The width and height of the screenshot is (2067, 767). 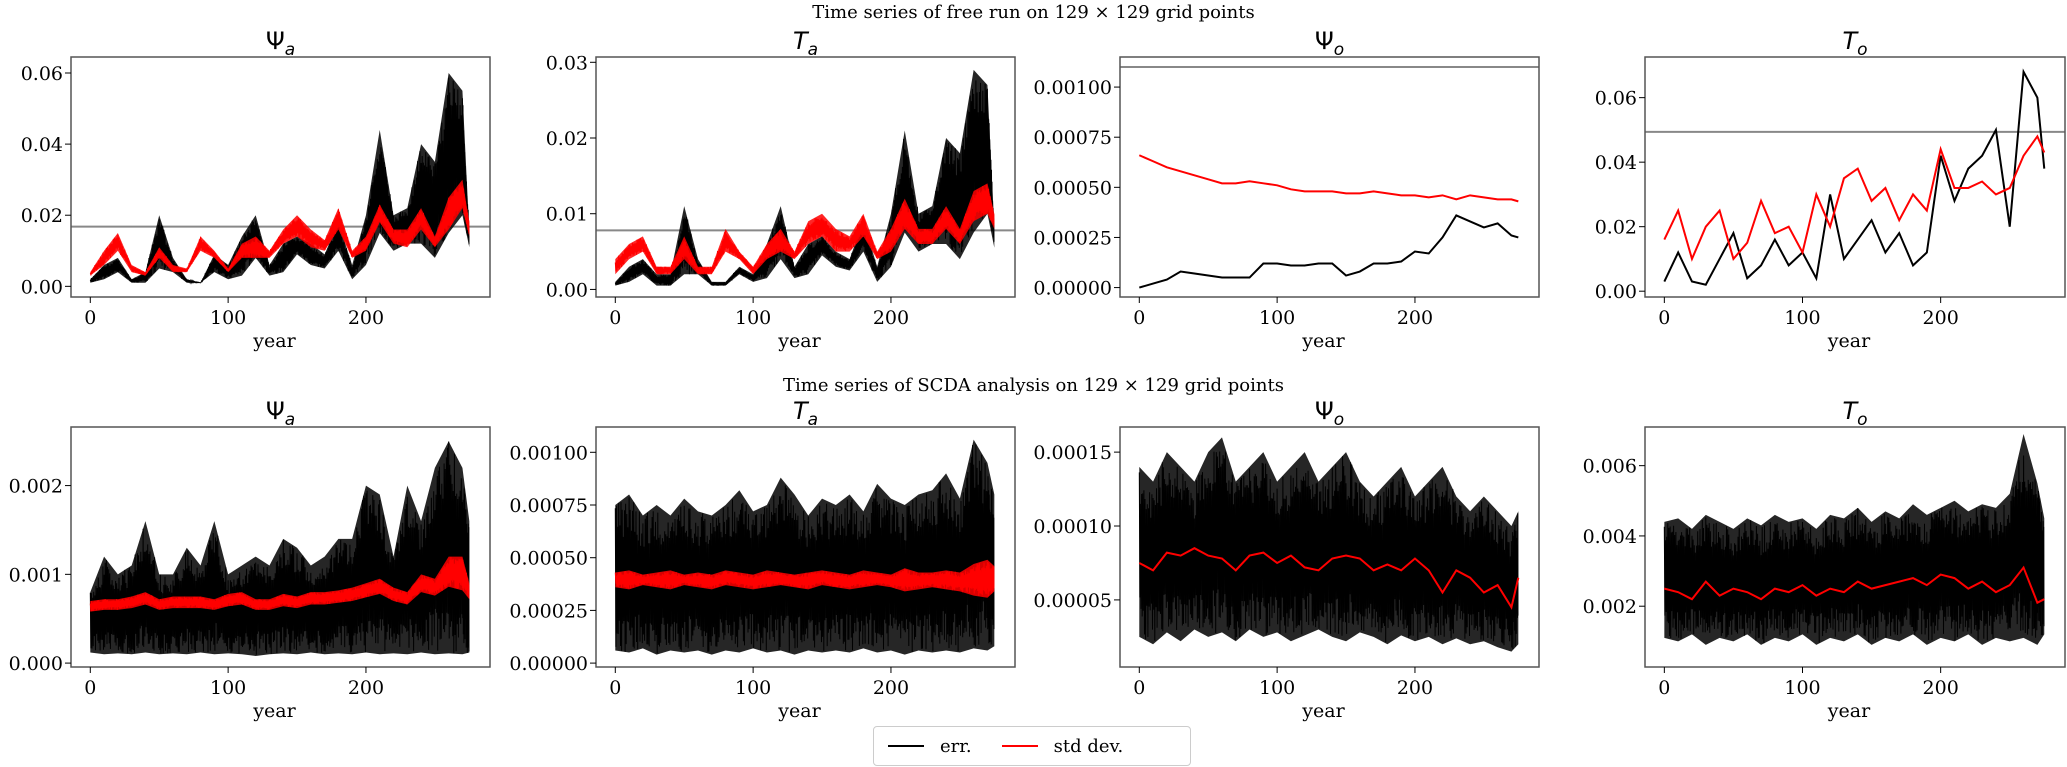 What do you see at coordinates (567, 63) in the screenshot?
I see `y-tick-label: 0.03` at bounding box center [567, 63].